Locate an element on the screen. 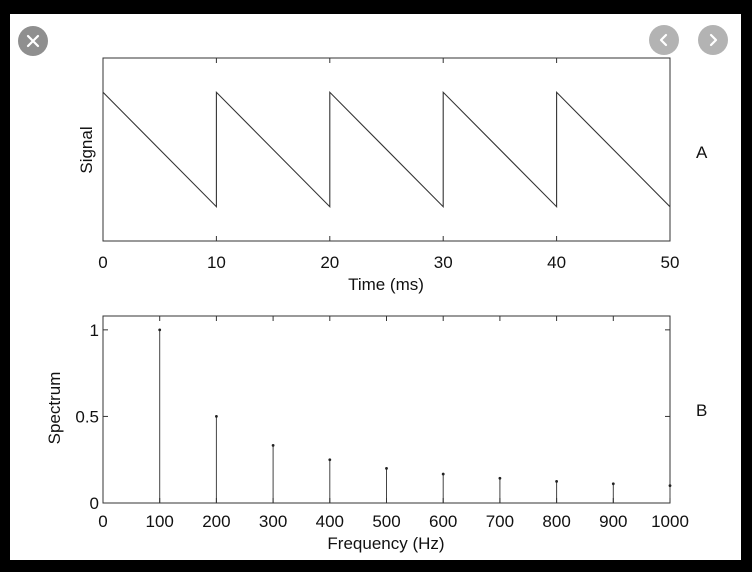  panel-b-label: B is located at coordinates (701, 410).